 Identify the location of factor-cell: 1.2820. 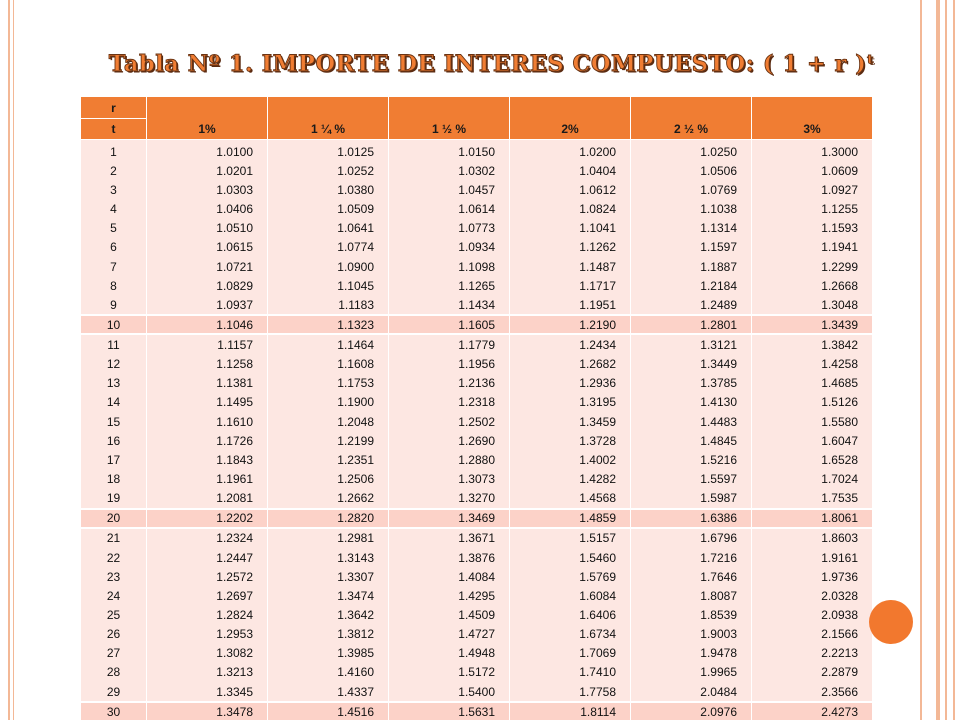
(328, 518).